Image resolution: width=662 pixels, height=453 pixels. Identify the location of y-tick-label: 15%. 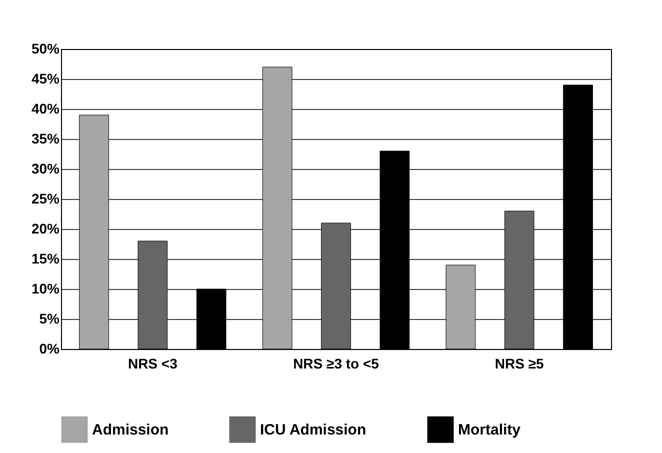
(45, 258).